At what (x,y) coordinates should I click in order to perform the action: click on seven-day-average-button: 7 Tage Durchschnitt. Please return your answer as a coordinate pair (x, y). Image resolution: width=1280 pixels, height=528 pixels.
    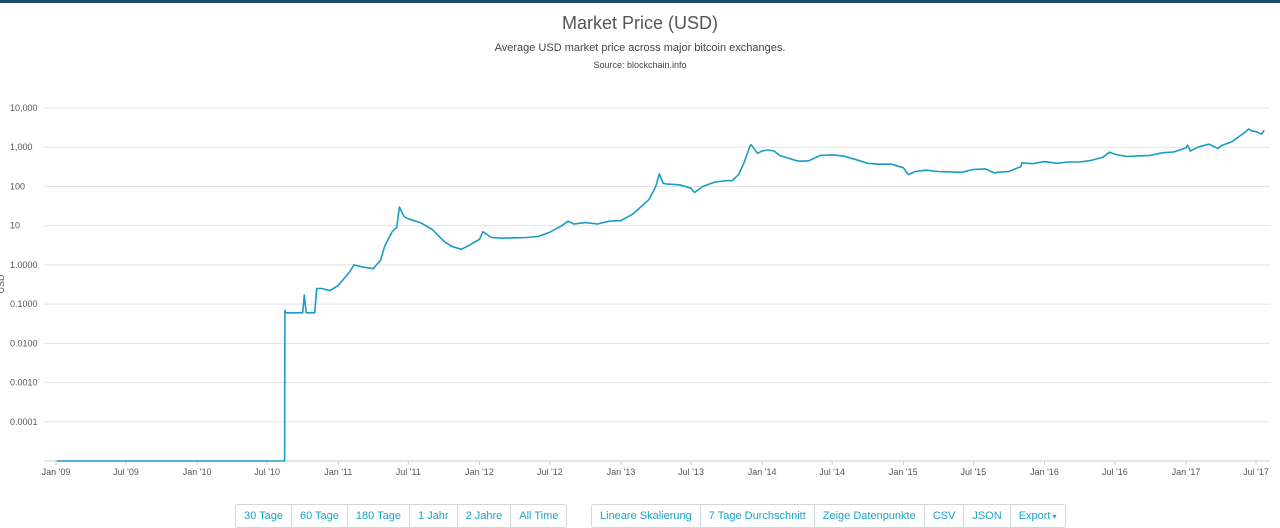
    Looking at the image, I should click on (758, 516).